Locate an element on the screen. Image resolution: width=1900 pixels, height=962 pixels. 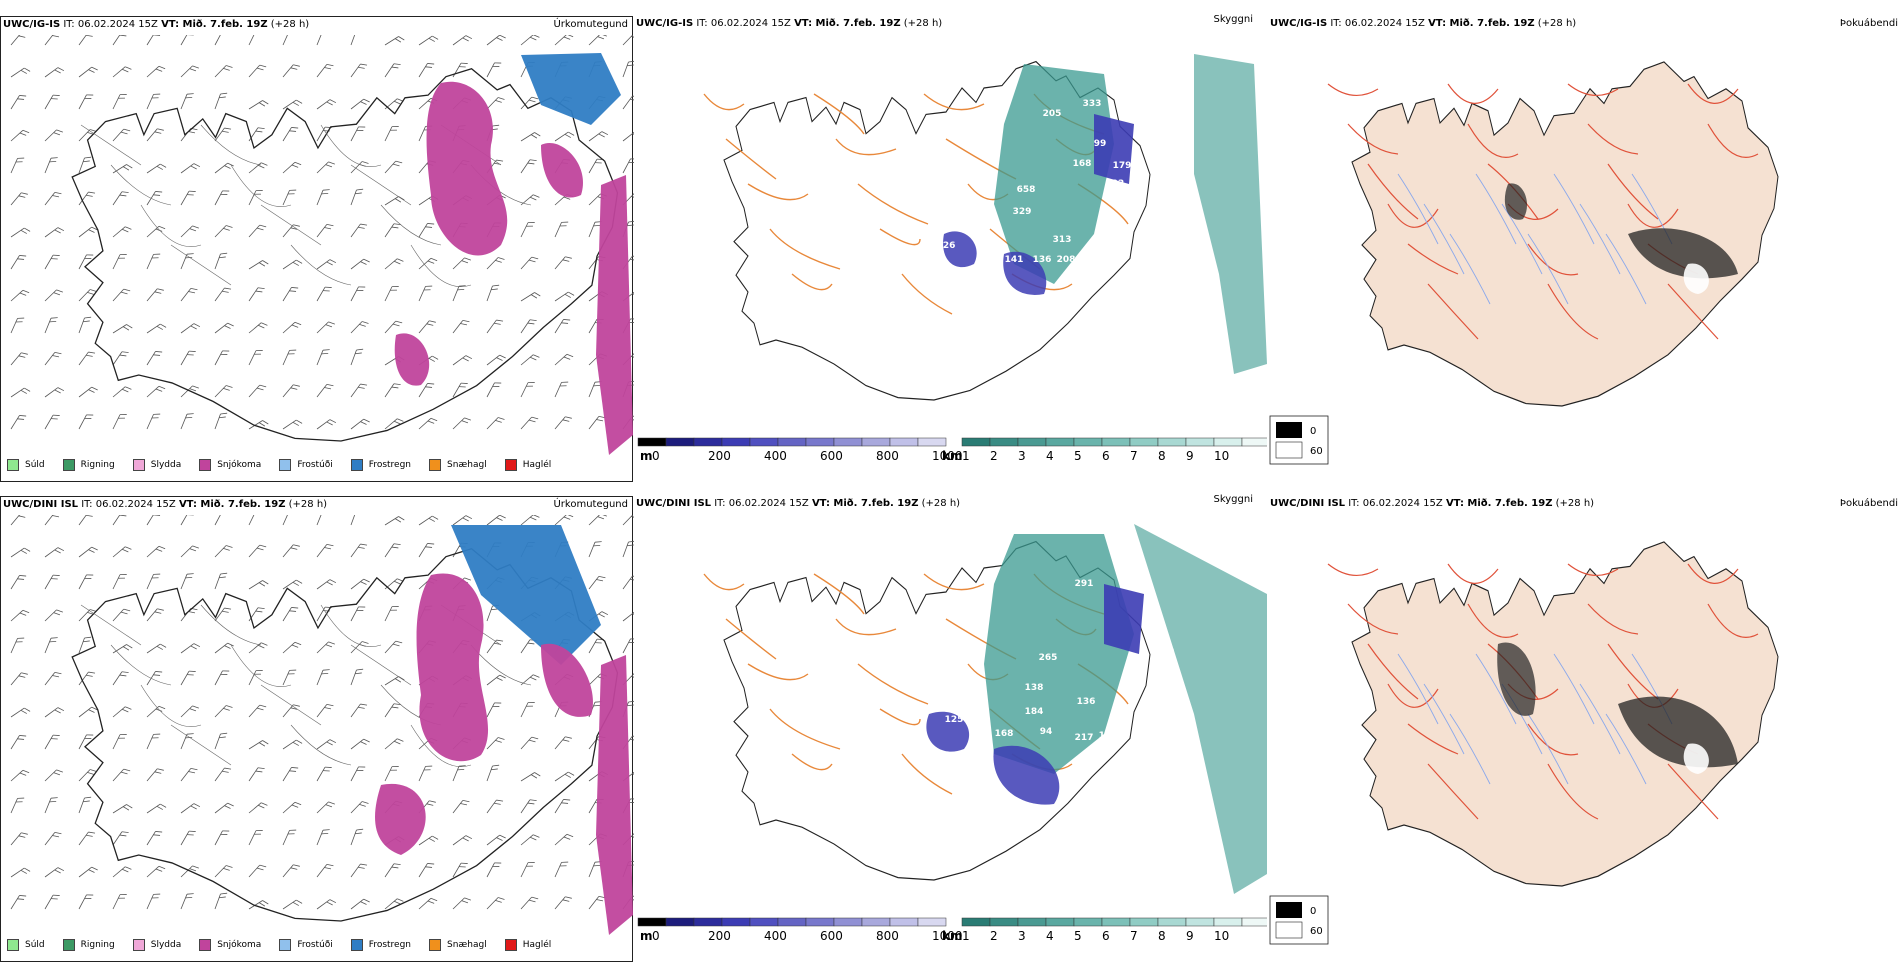
legend-item-frostúði: Frostúði is located at coordinates (305, 465).